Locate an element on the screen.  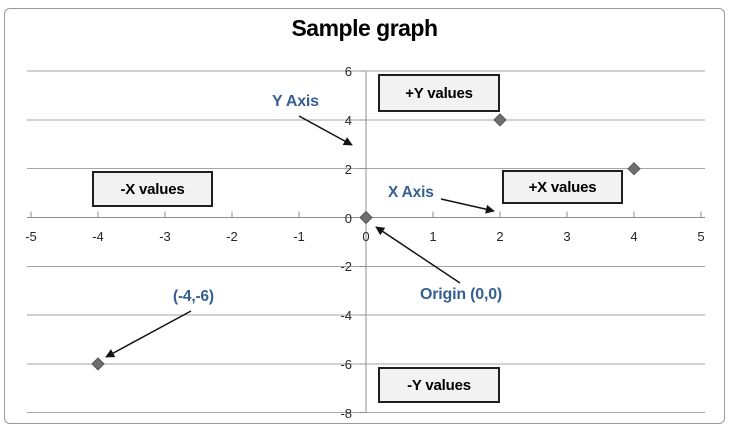
x-axis-tick-label: 1 is located at coordinates (433, 236).